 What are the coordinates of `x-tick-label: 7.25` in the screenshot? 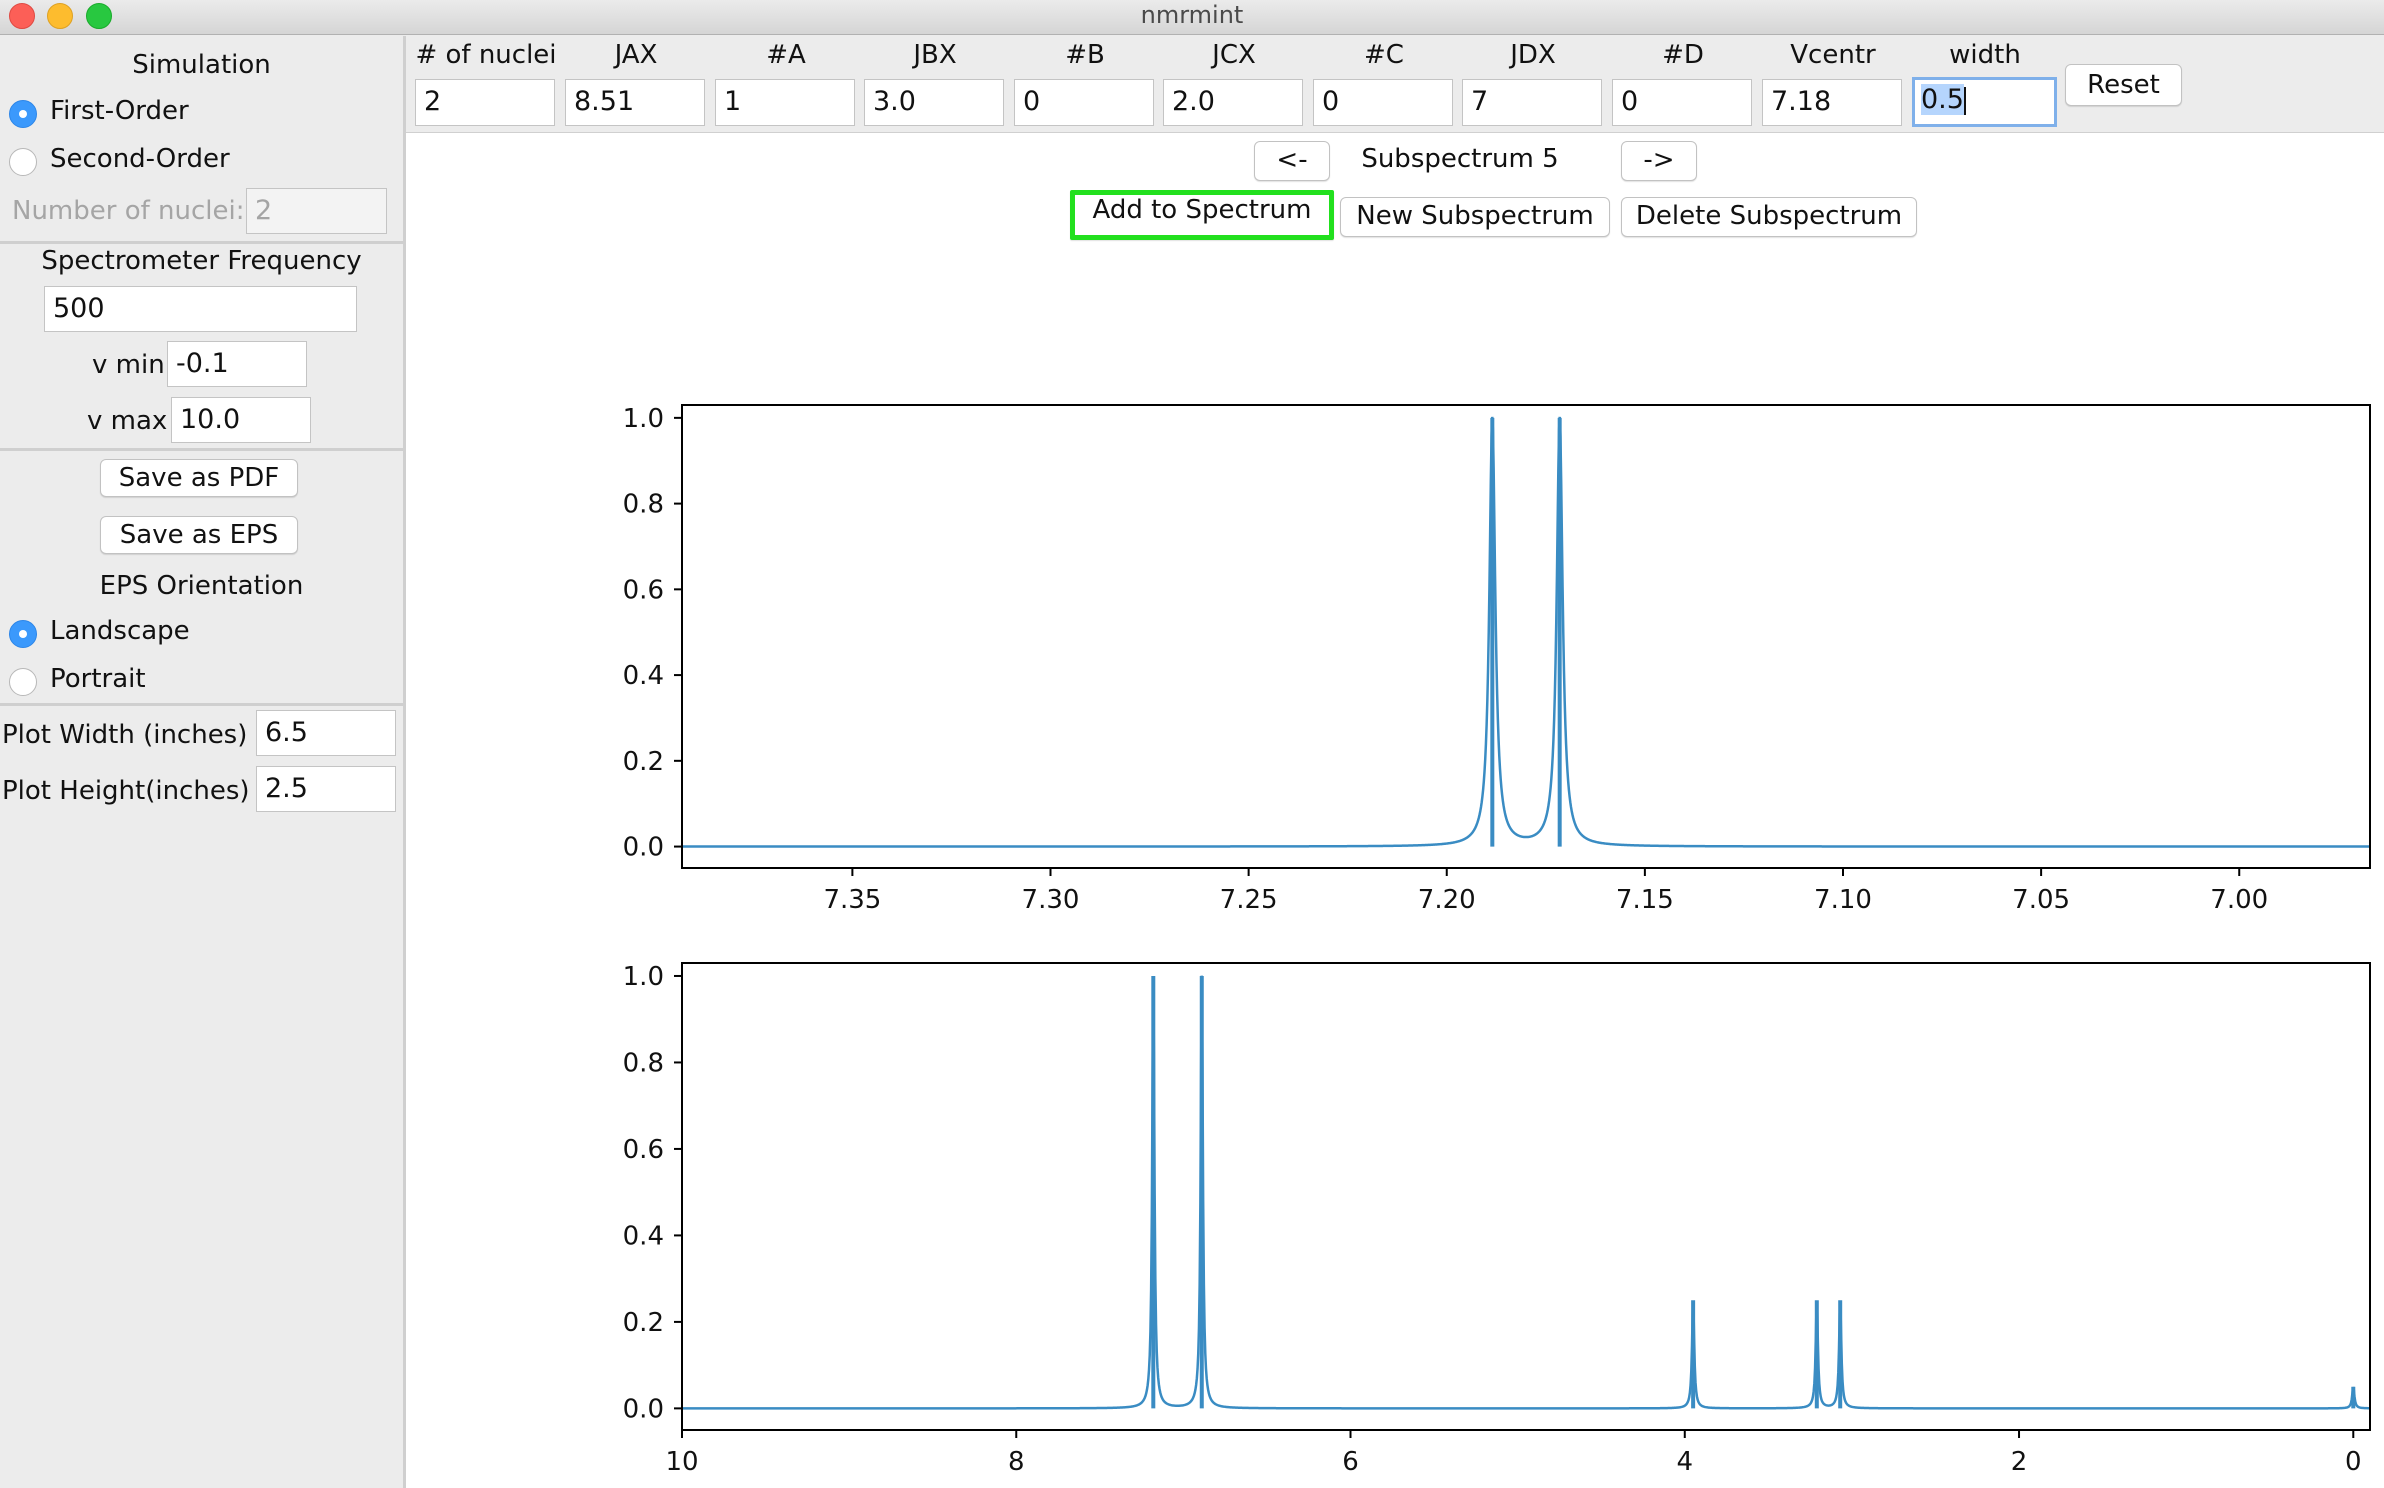 It's located at (1249, 900).